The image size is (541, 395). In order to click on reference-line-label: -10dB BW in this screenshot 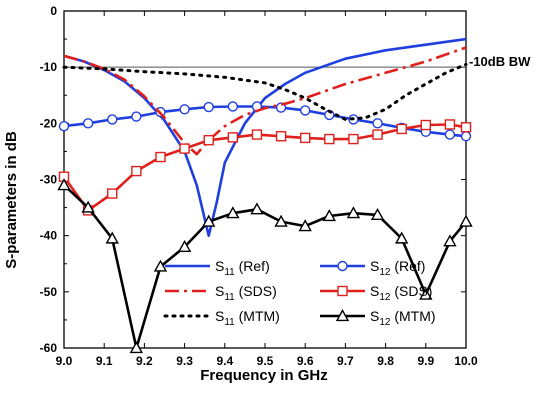, I will do `click(500, 61)`.